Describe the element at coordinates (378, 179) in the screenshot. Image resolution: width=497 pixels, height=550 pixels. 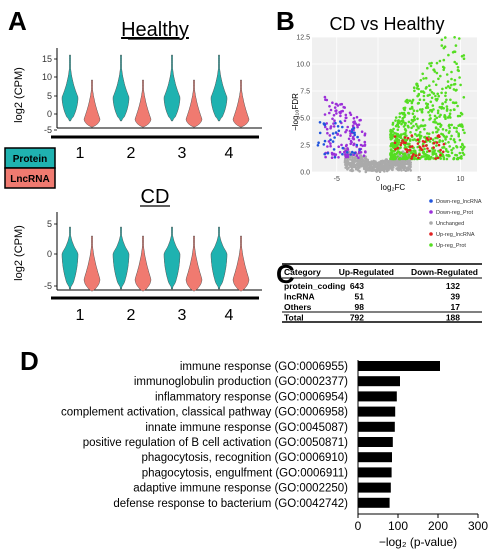
I see `volcano-xtick-0: 0` at that location.